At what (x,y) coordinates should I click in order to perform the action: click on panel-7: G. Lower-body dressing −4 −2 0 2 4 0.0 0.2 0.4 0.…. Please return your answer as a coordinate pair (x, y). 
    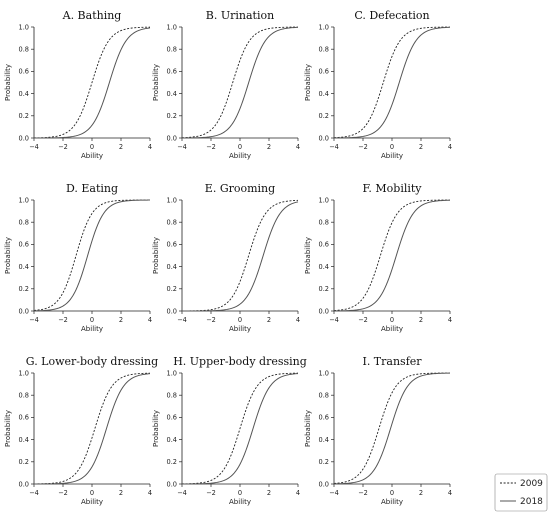
    Looking at the image, I should click on (81, 430).